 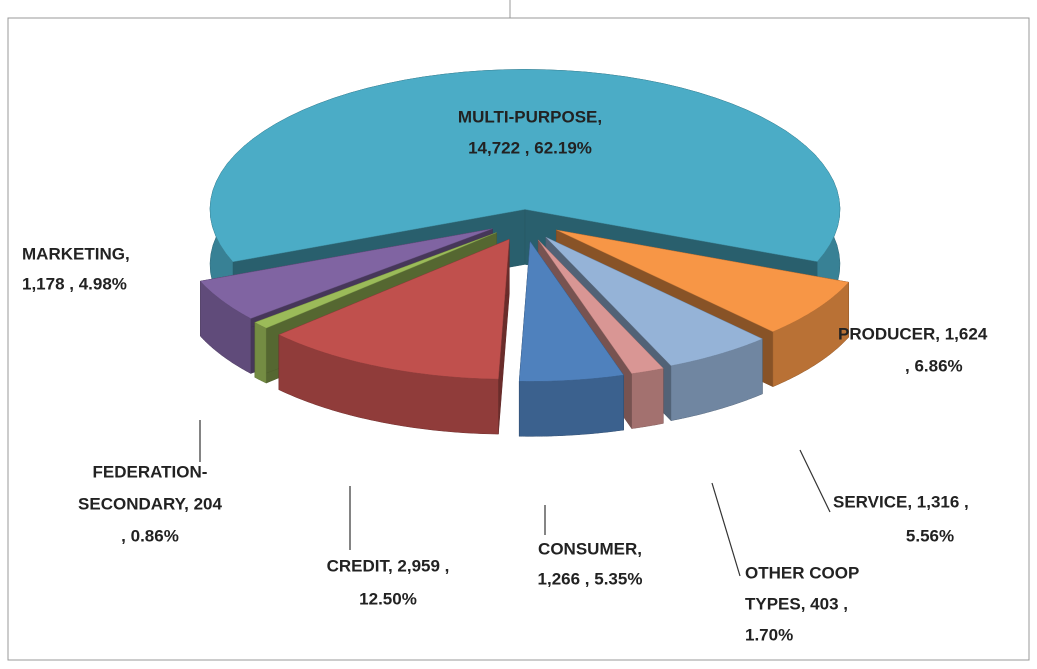 I want to click on data-label: 1.70%, so click(x=769, y=634).